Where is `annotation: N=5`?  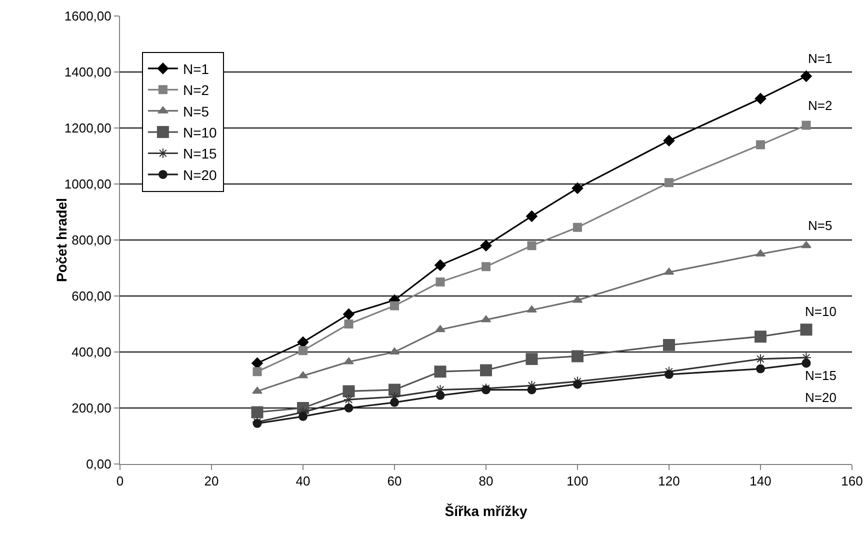 annotation: N=5 is located at coordinates (820, 225).